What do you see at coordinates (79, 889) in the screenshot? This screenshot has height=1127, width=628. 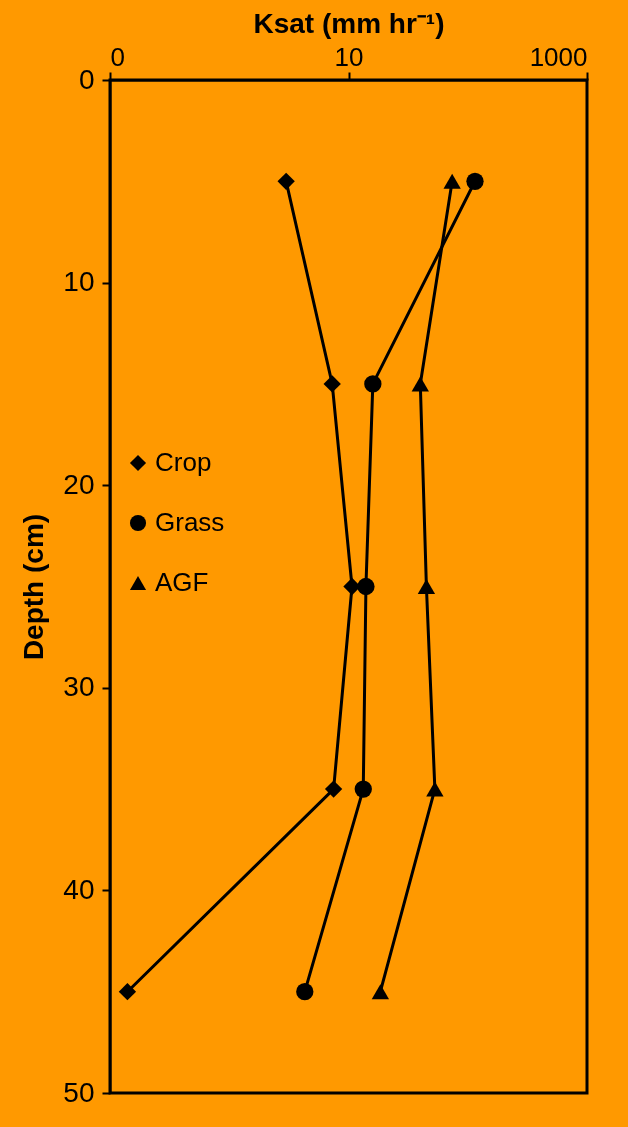 I see `y-tick-label: 40` at bounding box center [79, 889].